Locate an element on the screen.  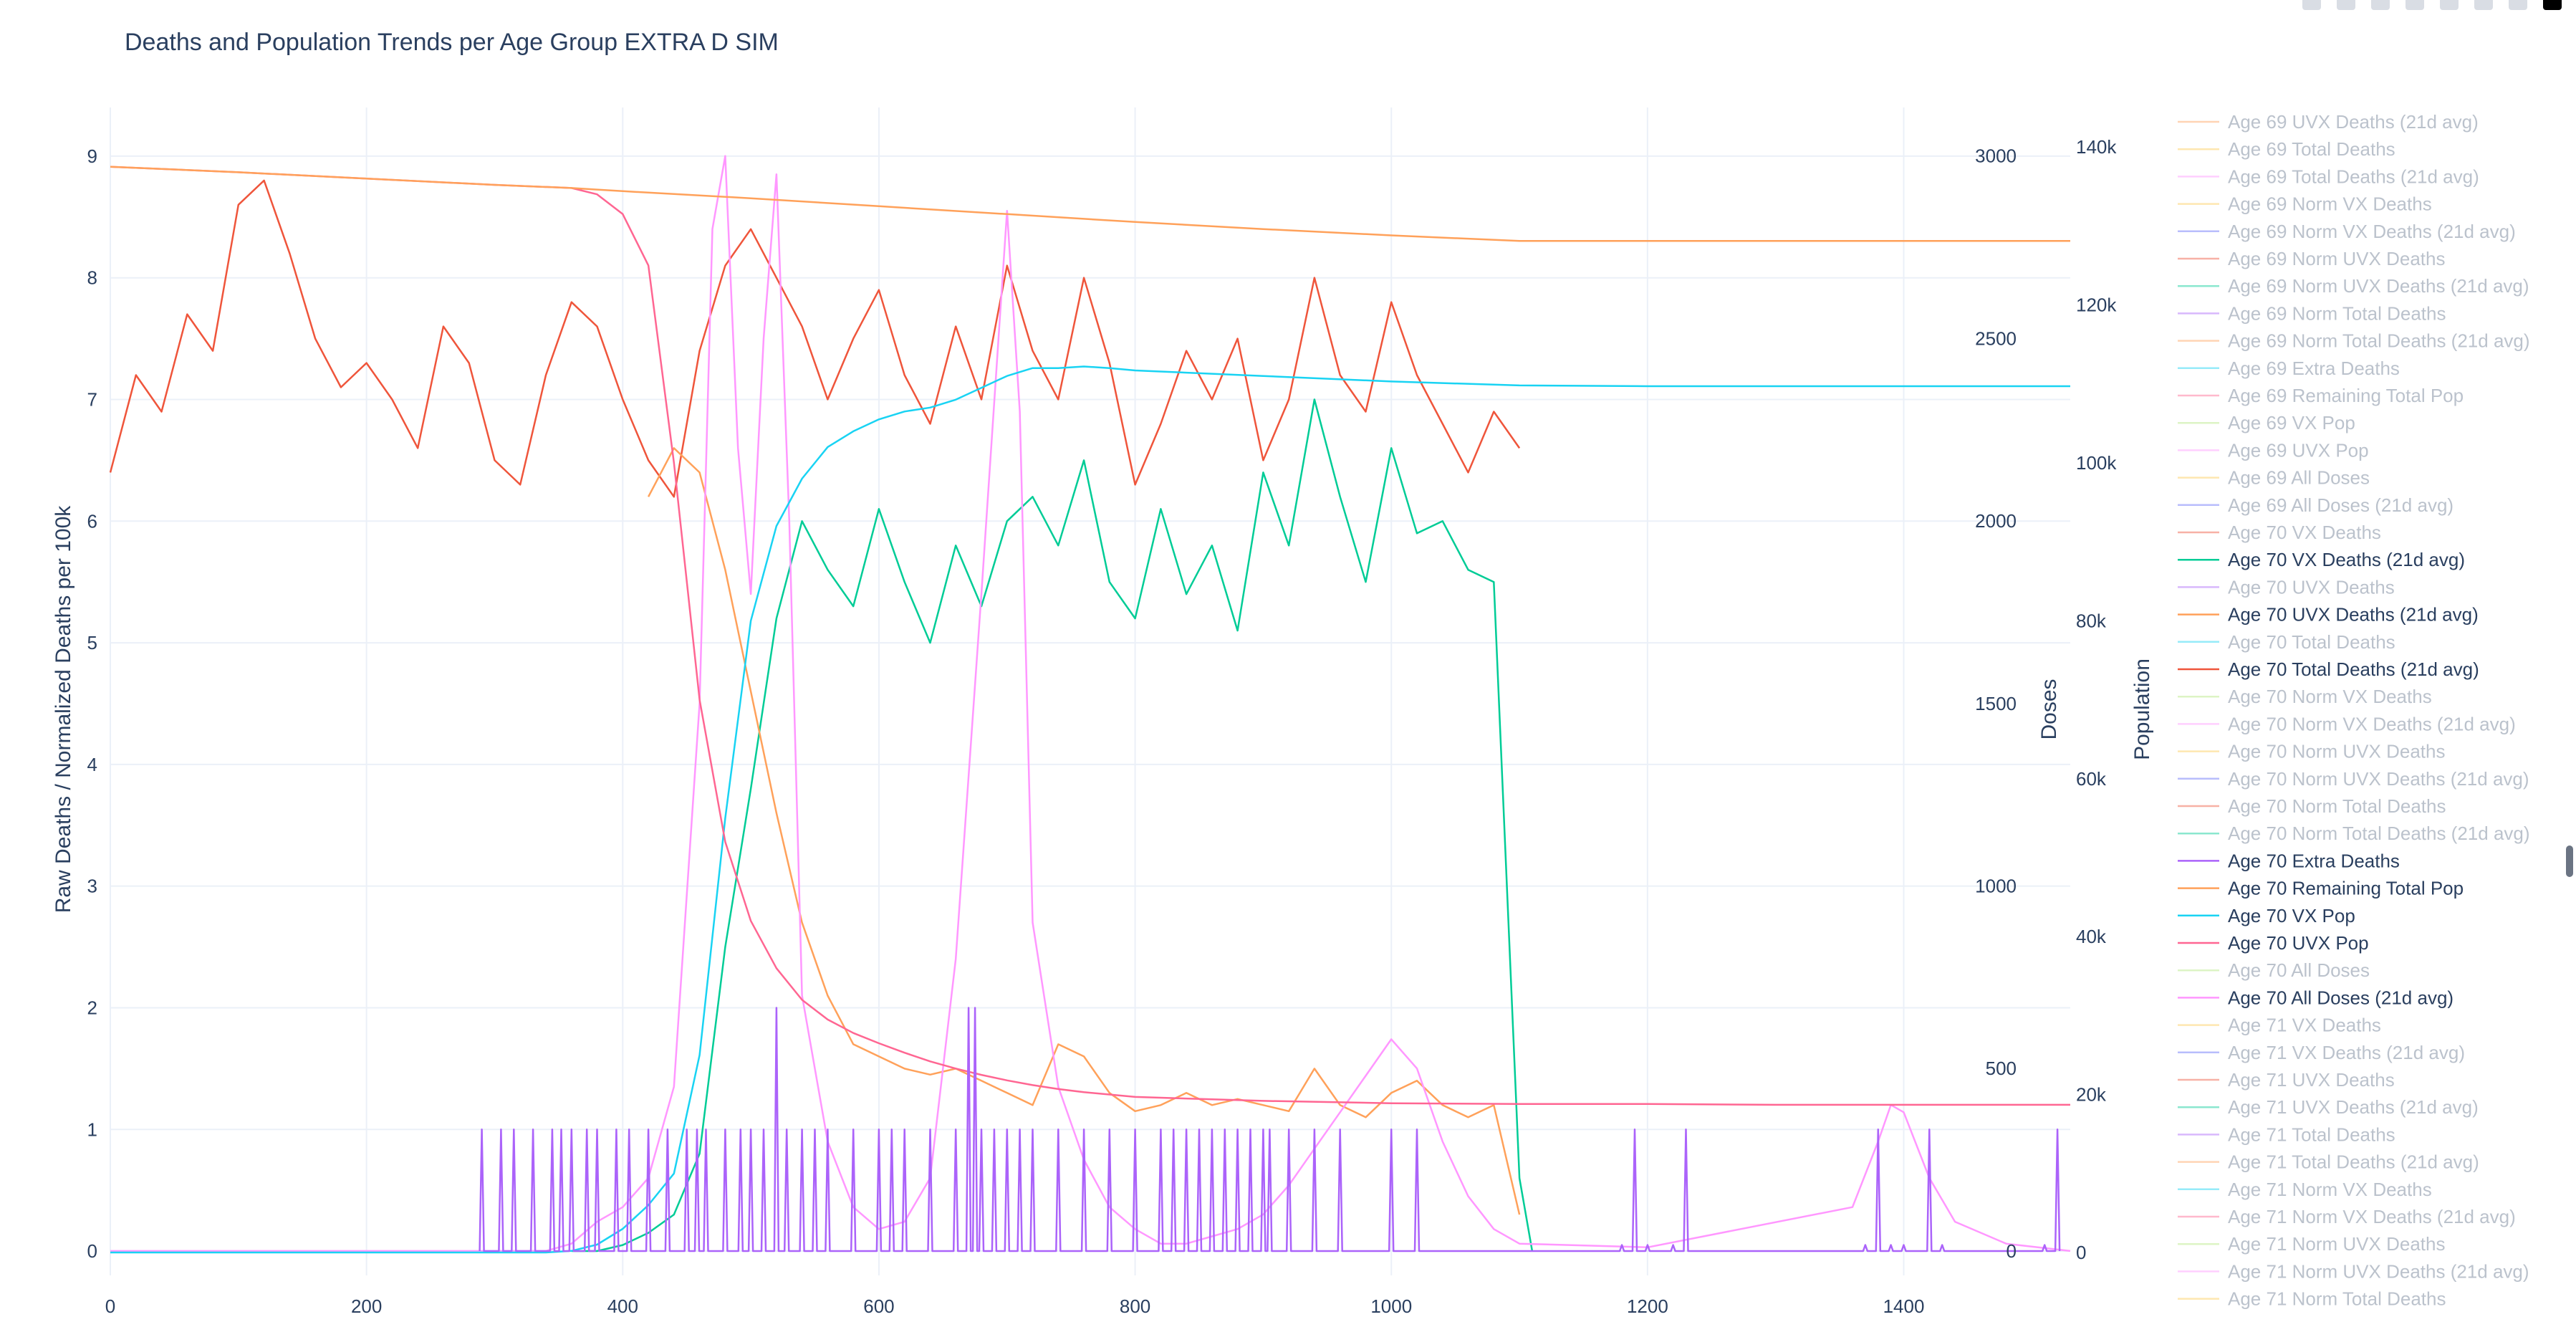
legend-item: Age 70 Norm UVX Deaths (21d avg) is located at coordinates (2354, 779).